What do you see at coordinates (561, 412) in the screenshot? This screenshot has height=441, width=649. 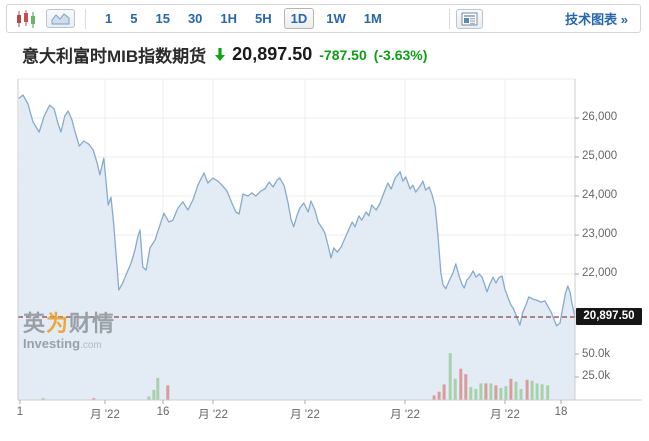 I see `x-axis-label: 18` at bounding box center [561, 412].